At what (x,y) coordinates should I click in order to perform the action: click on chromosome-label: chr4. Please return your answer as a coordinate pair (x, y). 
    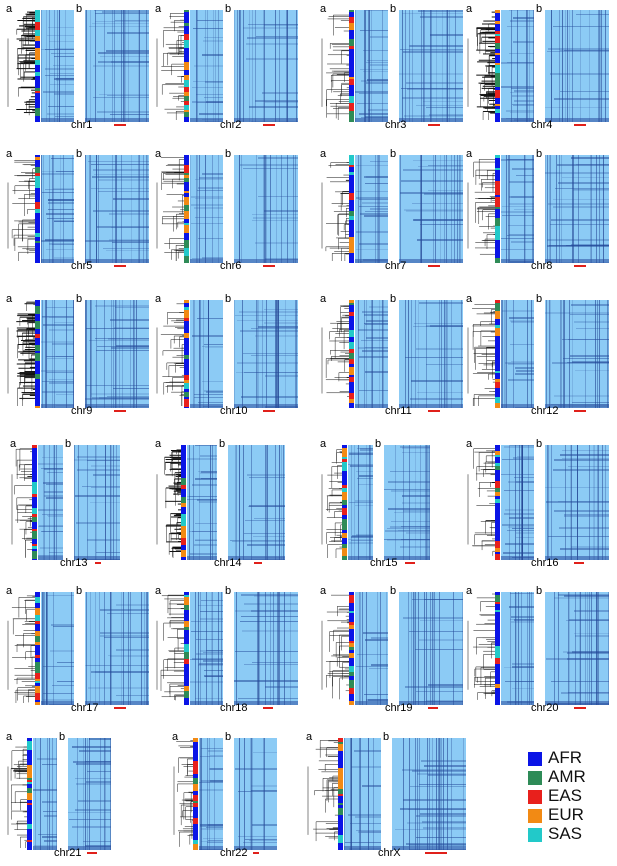
    Looking at the image, I should click on (542, 125).